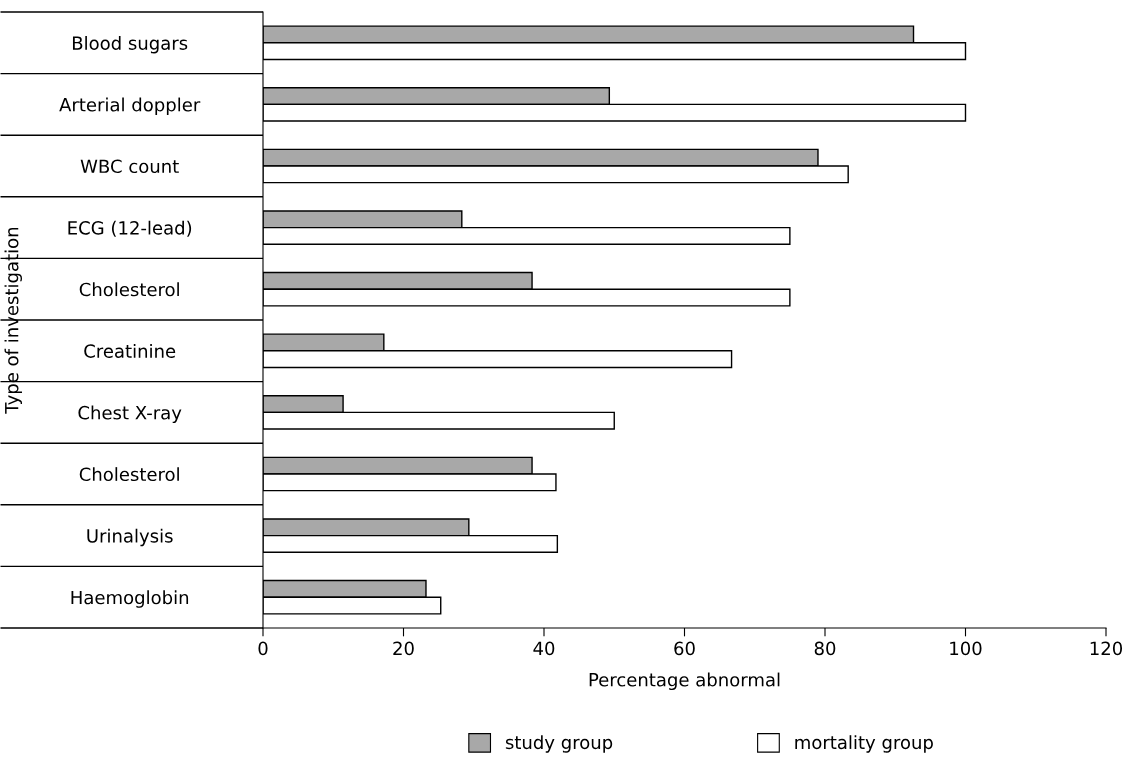 This screenshot has width=1135, height=762. What do you see at coordinates (13, 320) in the screenshot?
I see `y-axis-title: Type of investigation` at bounding box center [13, 320].